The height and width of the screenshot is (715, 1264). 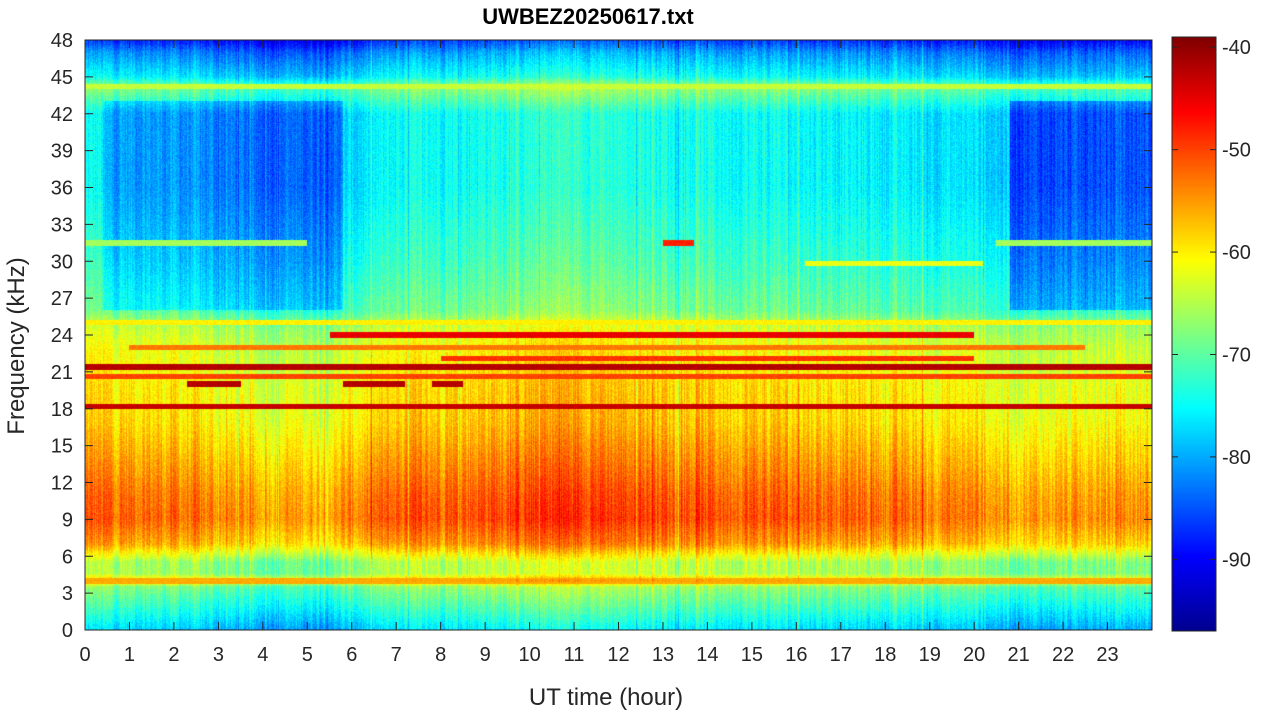 What do you see at coordinates (974, 655) in the screenshot?
I see `x-tick-label: 20` at bounding box center [974, 655].